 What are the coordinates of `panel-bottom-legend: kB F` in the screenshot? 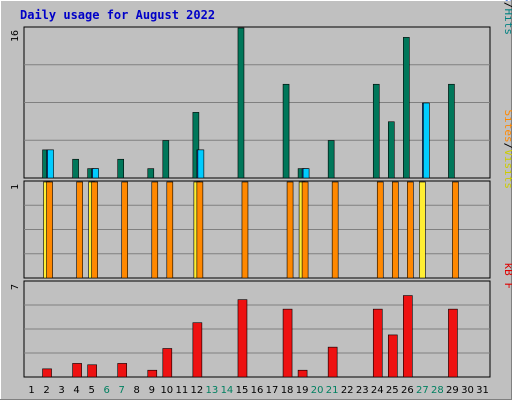 It's located at (507, 276).